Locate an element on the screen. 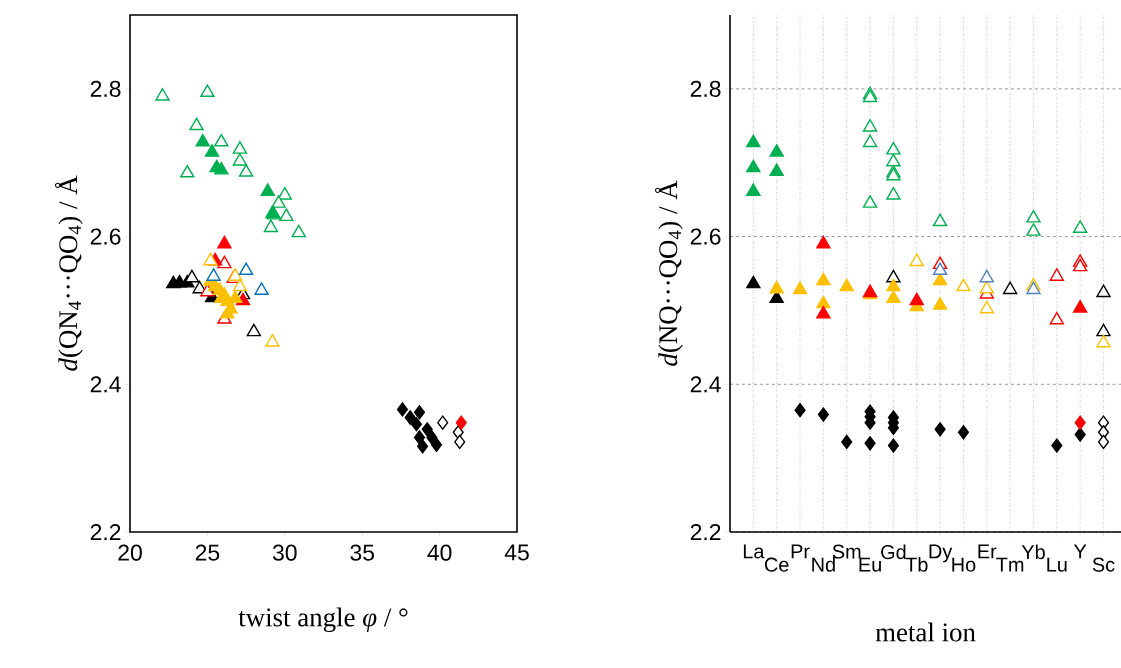  x-axis-title: twist angle φ / ° is located at coordinates (323, 620).